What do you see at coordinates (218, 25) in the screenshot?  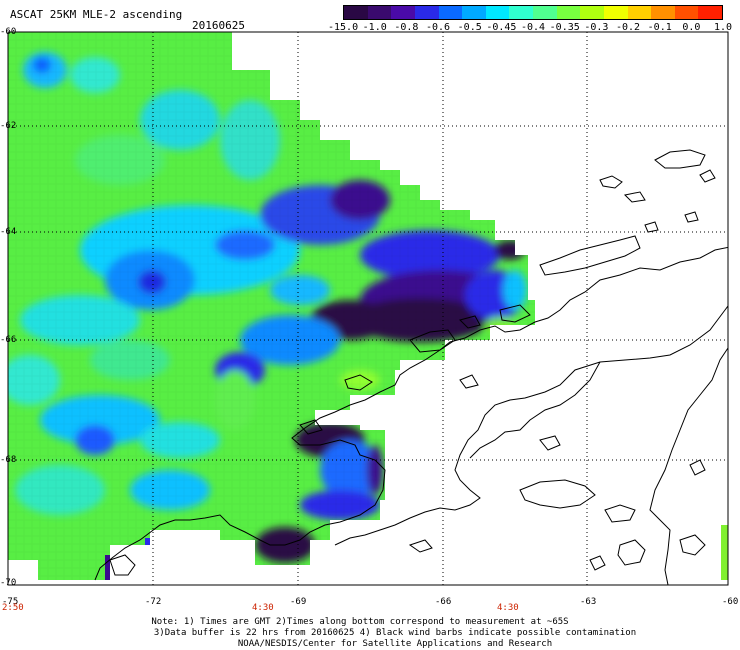 I see `map-date: 20160625` at bounding box center [218, 25].